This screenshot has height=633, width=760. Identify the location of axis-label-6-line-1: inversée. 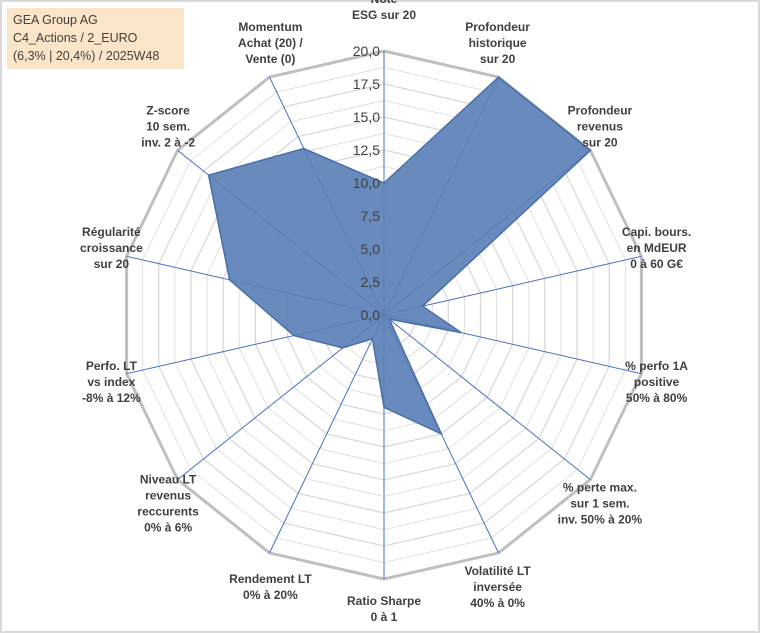
(497, 587).